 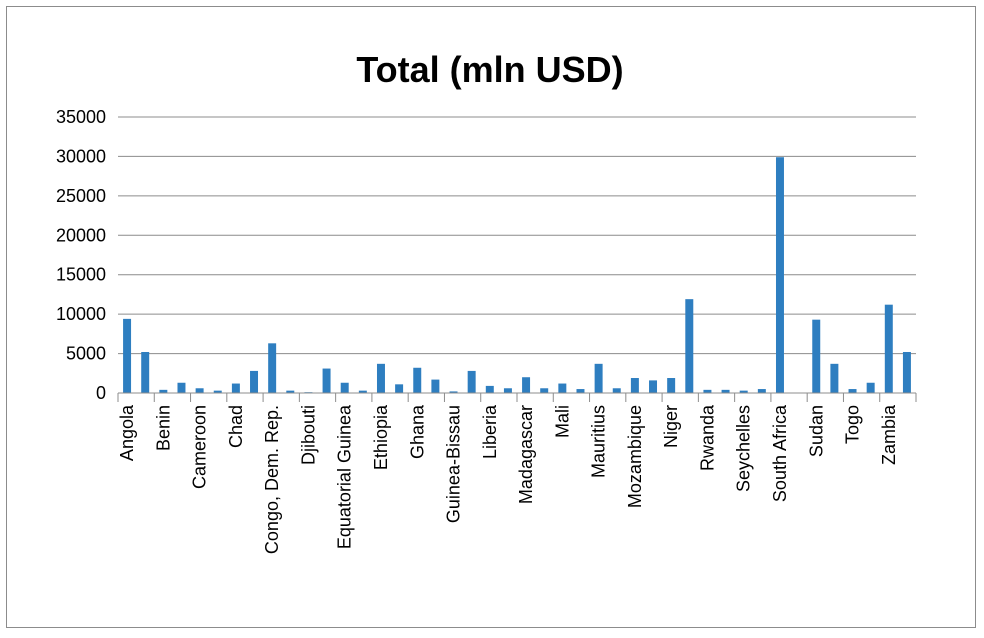 I want to click on x-tick-label: Togo, so click(x=853, y=424).